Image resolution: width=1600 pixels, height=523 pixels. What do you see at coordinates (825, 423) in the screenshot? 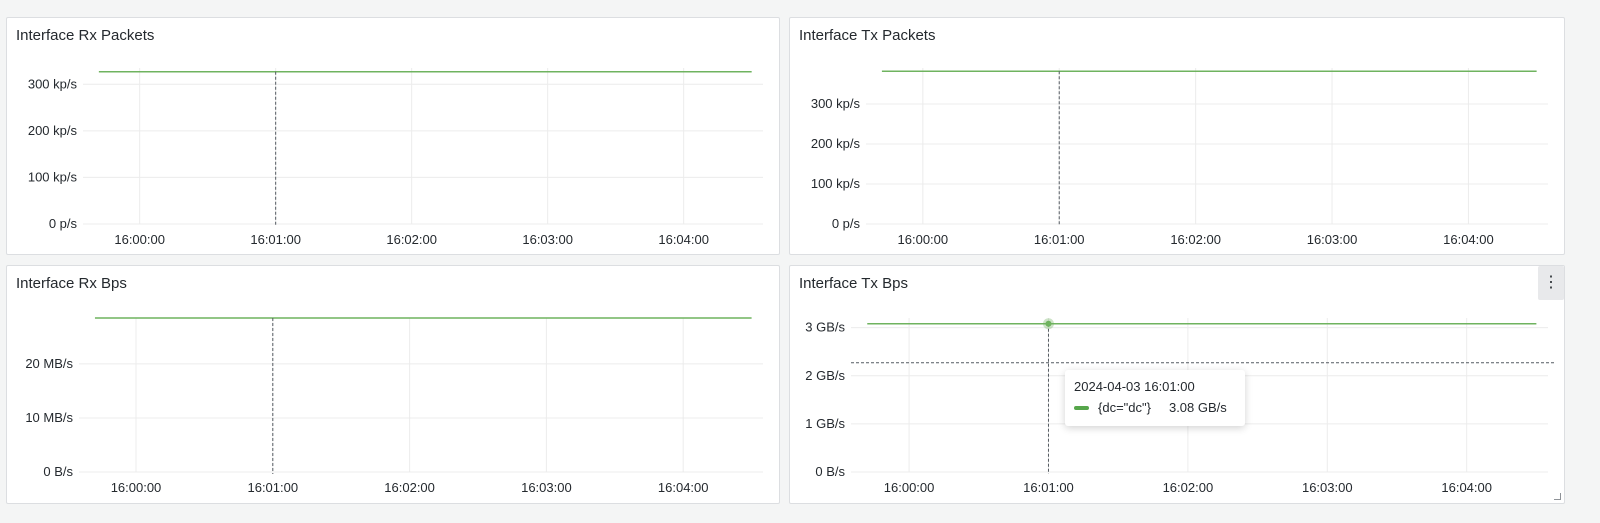
I see `y-tick-label: 1 GB/s` at bounding box center [825, 423].